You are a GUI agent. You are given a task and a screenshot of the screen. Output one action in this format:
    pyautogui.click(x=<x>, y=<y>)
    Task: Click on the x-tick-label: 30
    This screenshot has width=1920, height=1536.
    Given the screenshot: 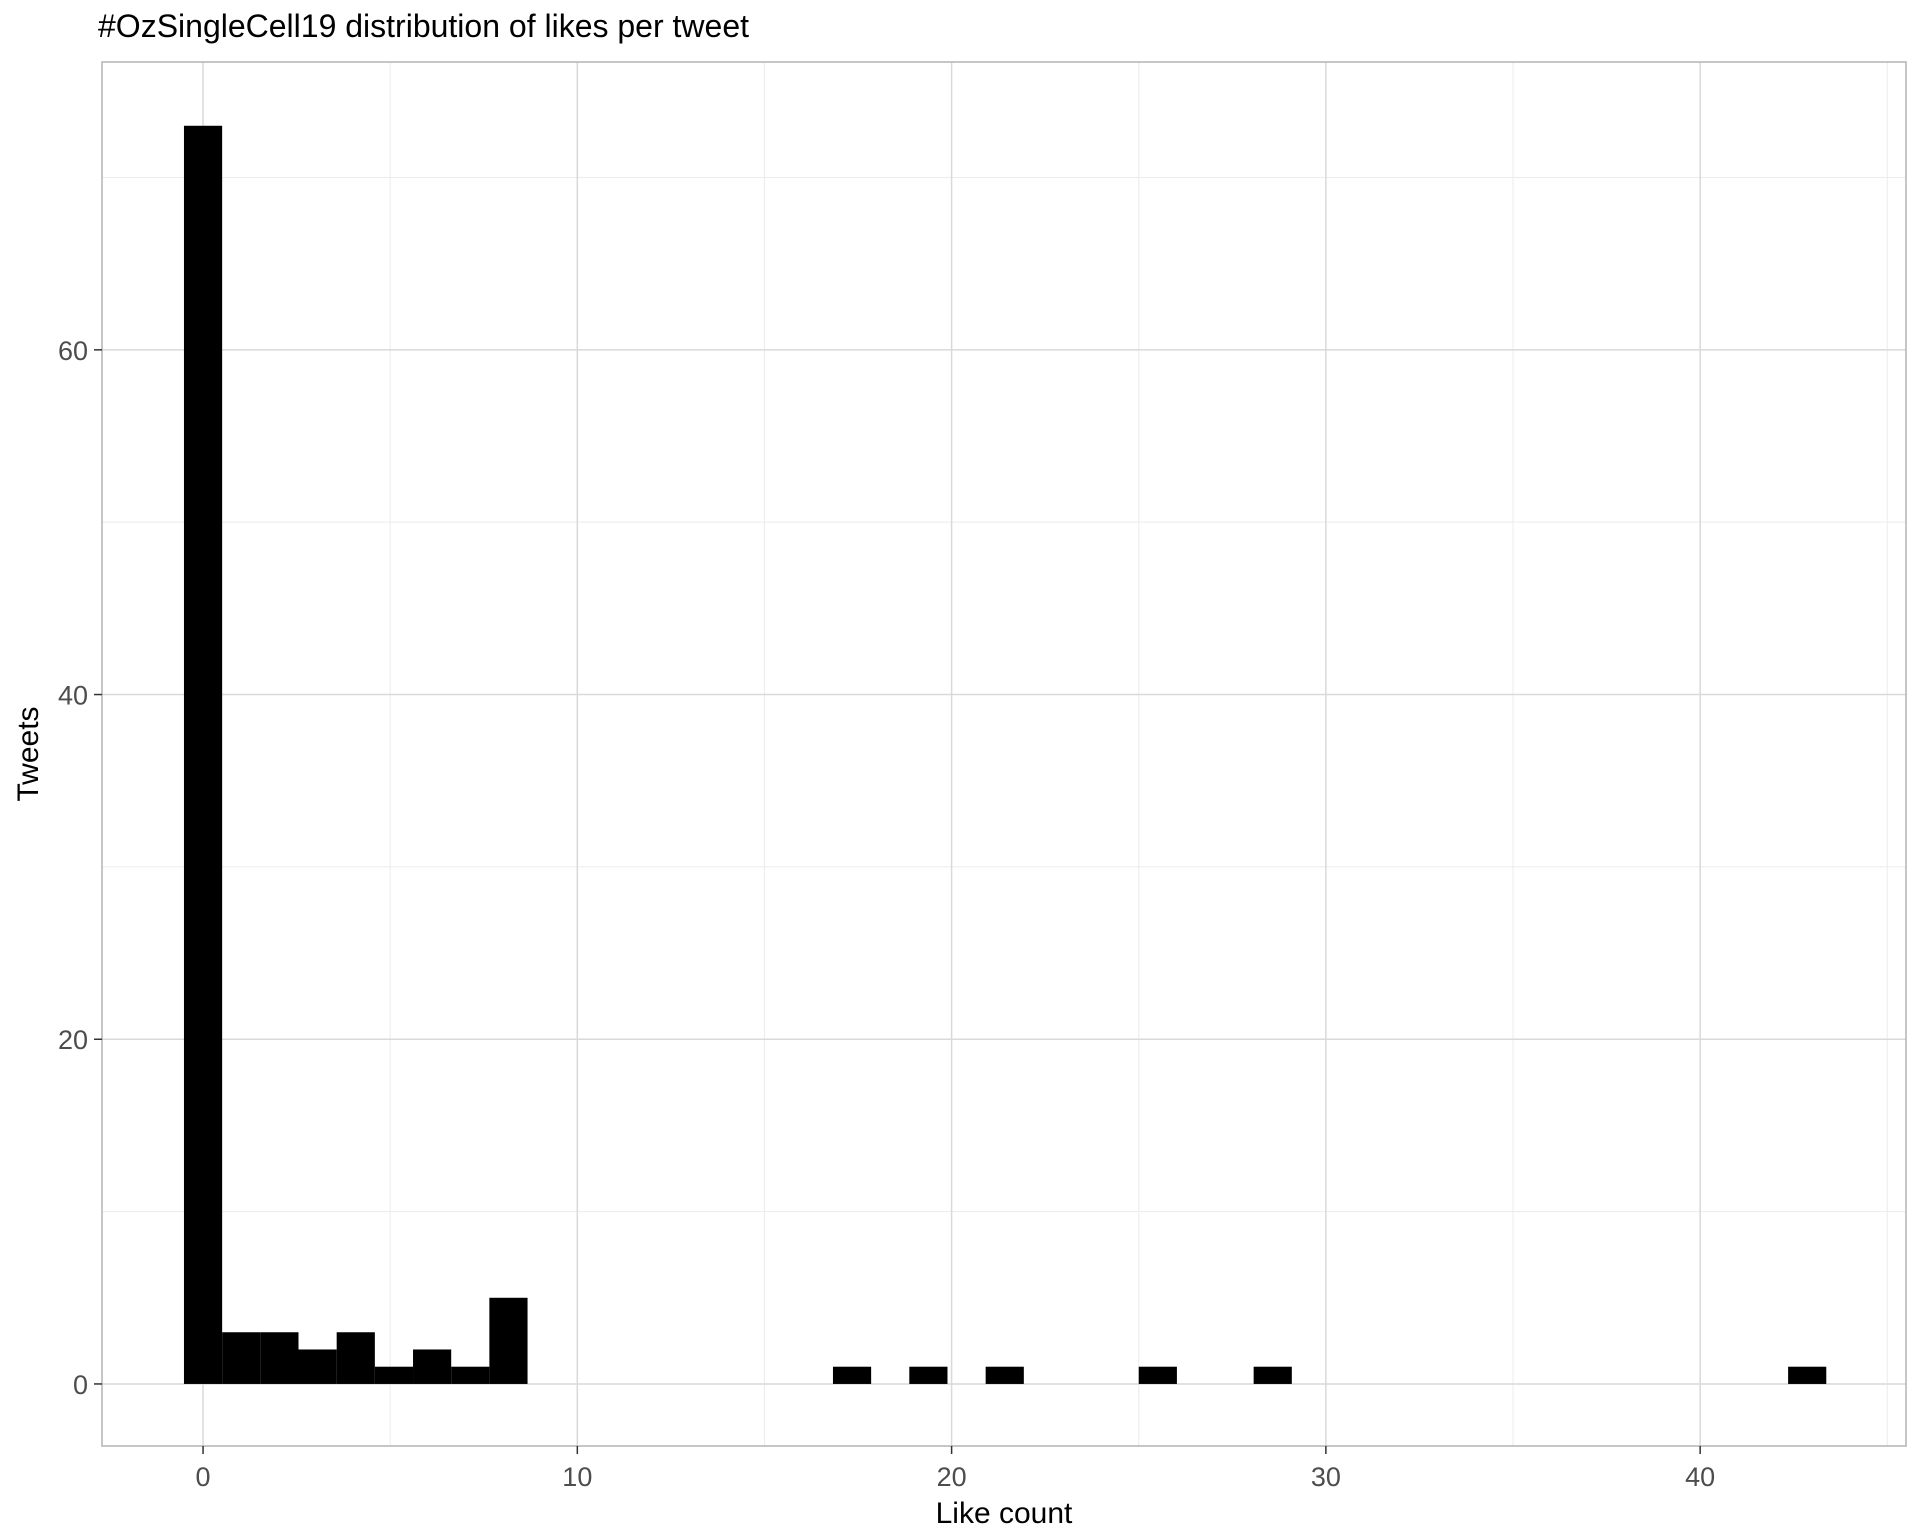 What is the action you would take?
    pyautogui.click(x=1326, y=1477)
    